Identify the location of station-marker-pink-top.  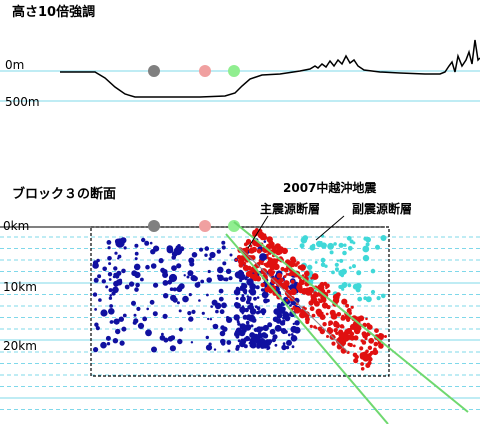
(205, 71).